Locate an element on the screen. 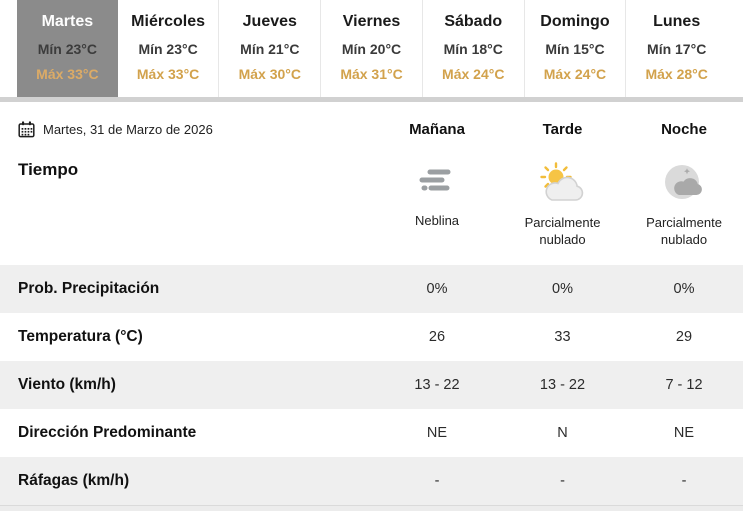 This screenshot has width=743, height=511. tab-day-jueves: Jueves Mín 21°C Máx 30°C is located at coordinates (270, 48).